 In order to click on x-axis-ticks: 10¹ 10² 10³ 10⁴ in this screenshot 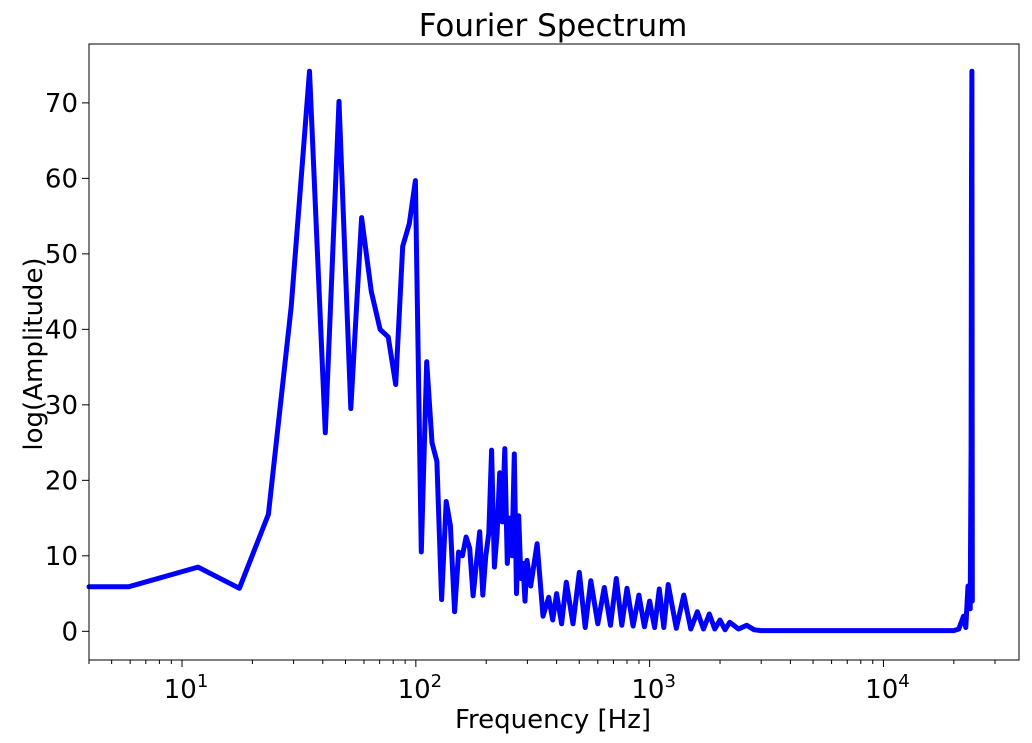, I will do `click(542, 682)`.